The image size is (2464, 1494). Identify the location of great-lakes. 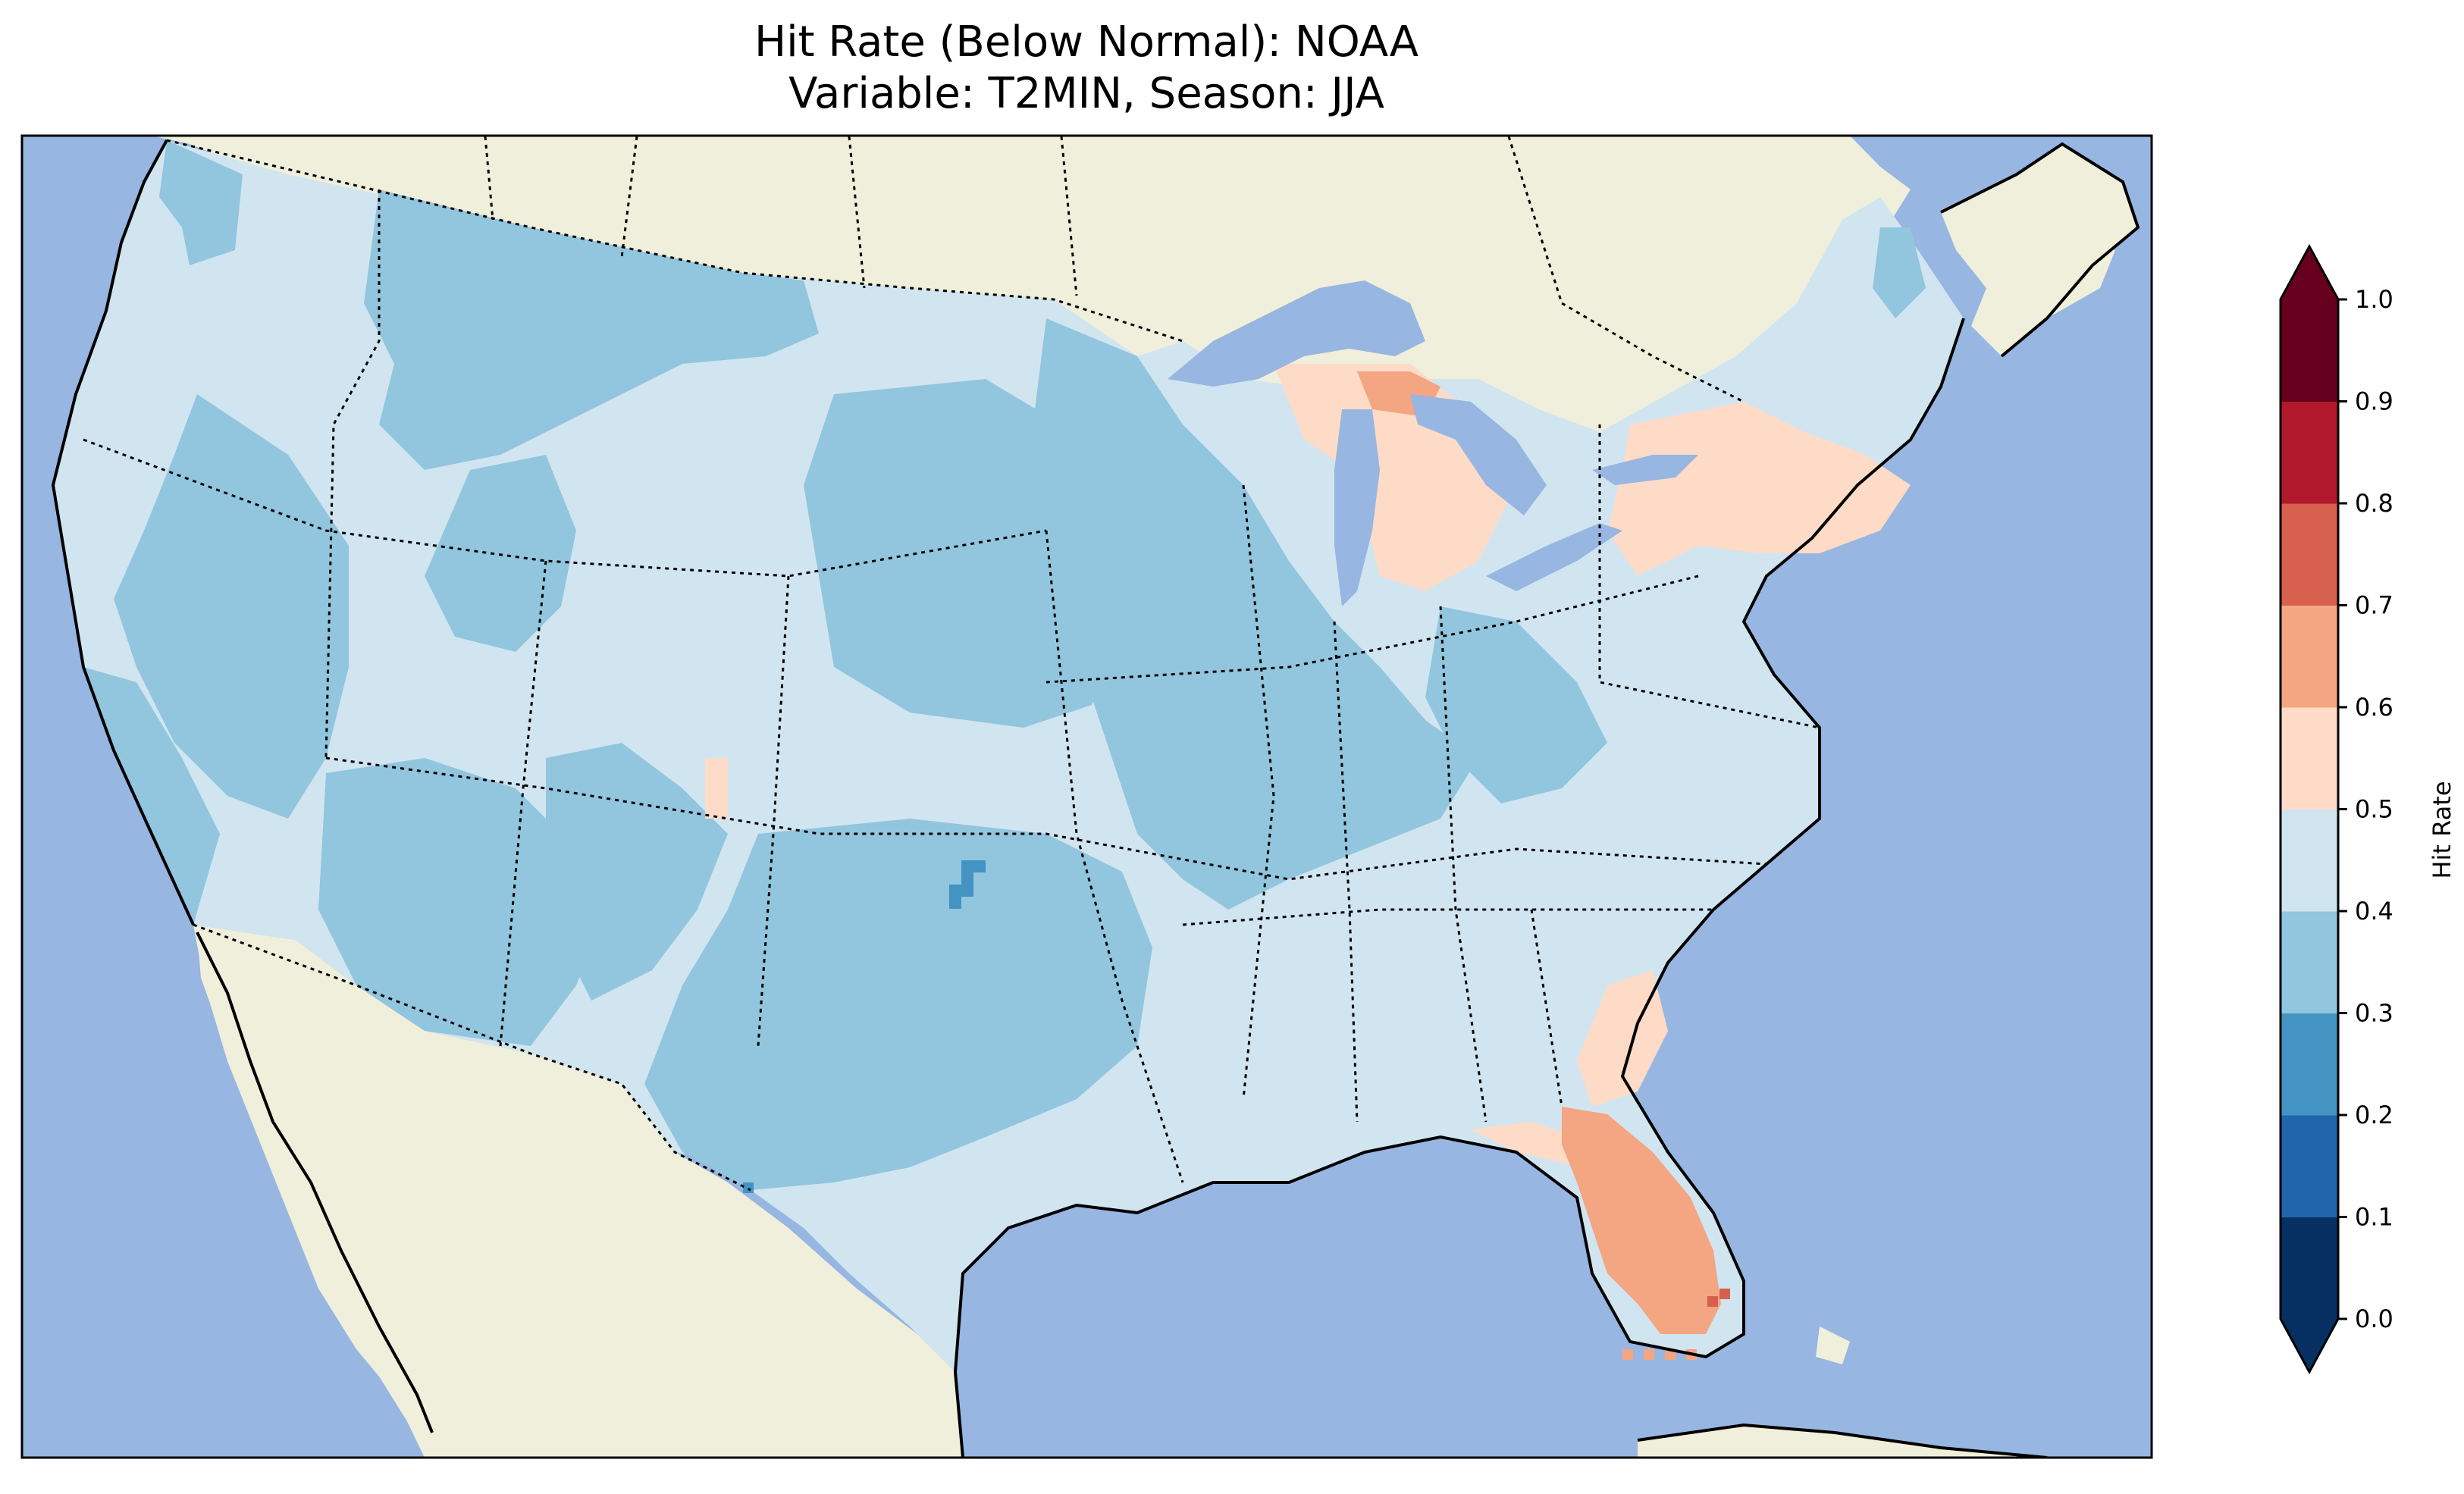
(1433, 443).